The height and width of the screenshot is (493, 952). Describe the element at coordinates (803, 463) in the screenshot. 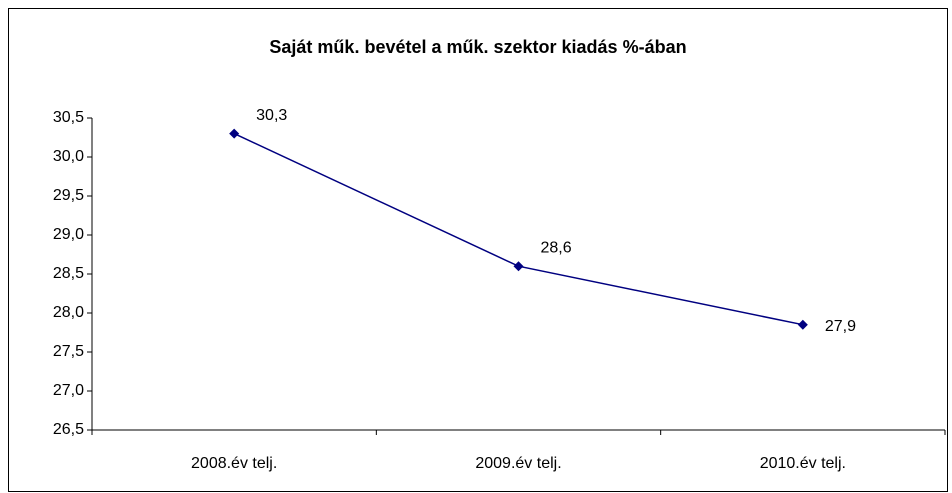

I see `x-tick-label: 2010.év telj.` at that location.